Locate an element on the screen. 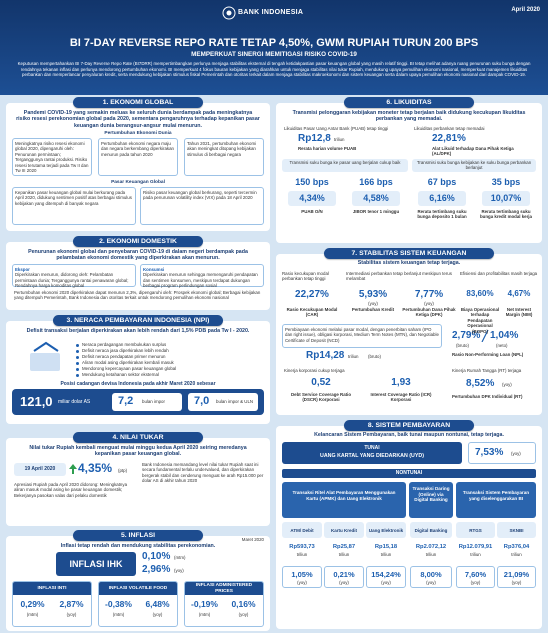 Image resolution: width=548 pixels, height=633 pixels. item-value: Rp15,18 is located at coordinates (386, 547).